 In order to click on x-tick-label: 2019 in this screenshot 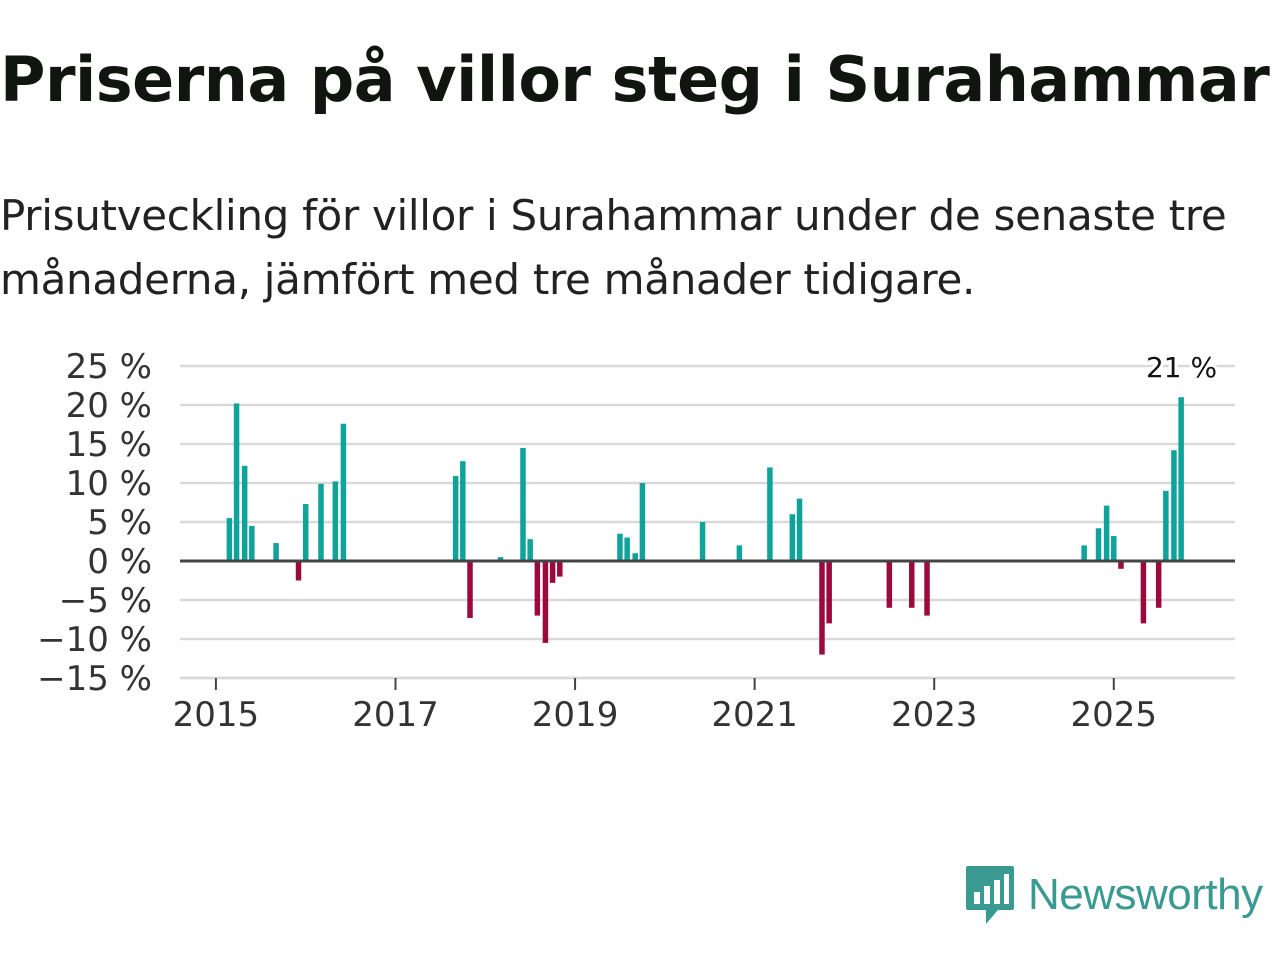, I will do `click(575, 715)`.